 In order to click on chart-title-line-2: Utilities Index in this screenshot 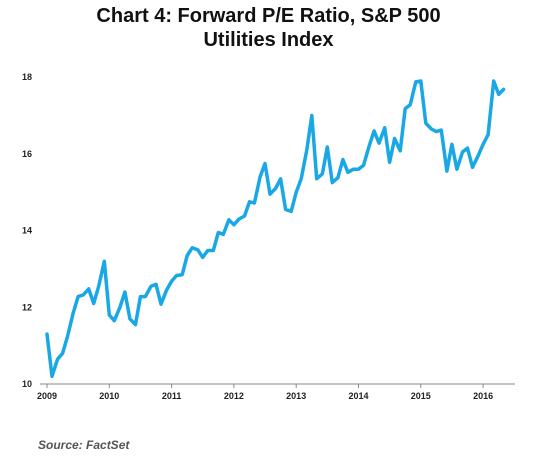, I will do `click(268, 40)`.